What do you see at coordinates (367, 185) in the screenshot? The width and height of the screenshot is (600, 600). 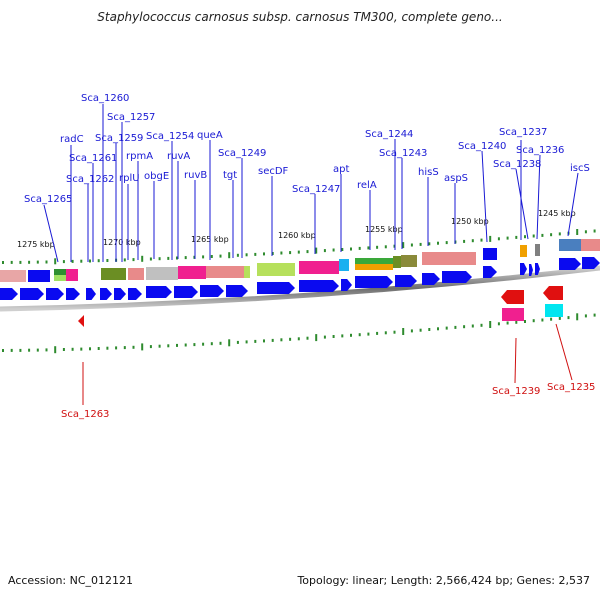 I see `gene-label-rela: relA` at bounding box center [367, 185].